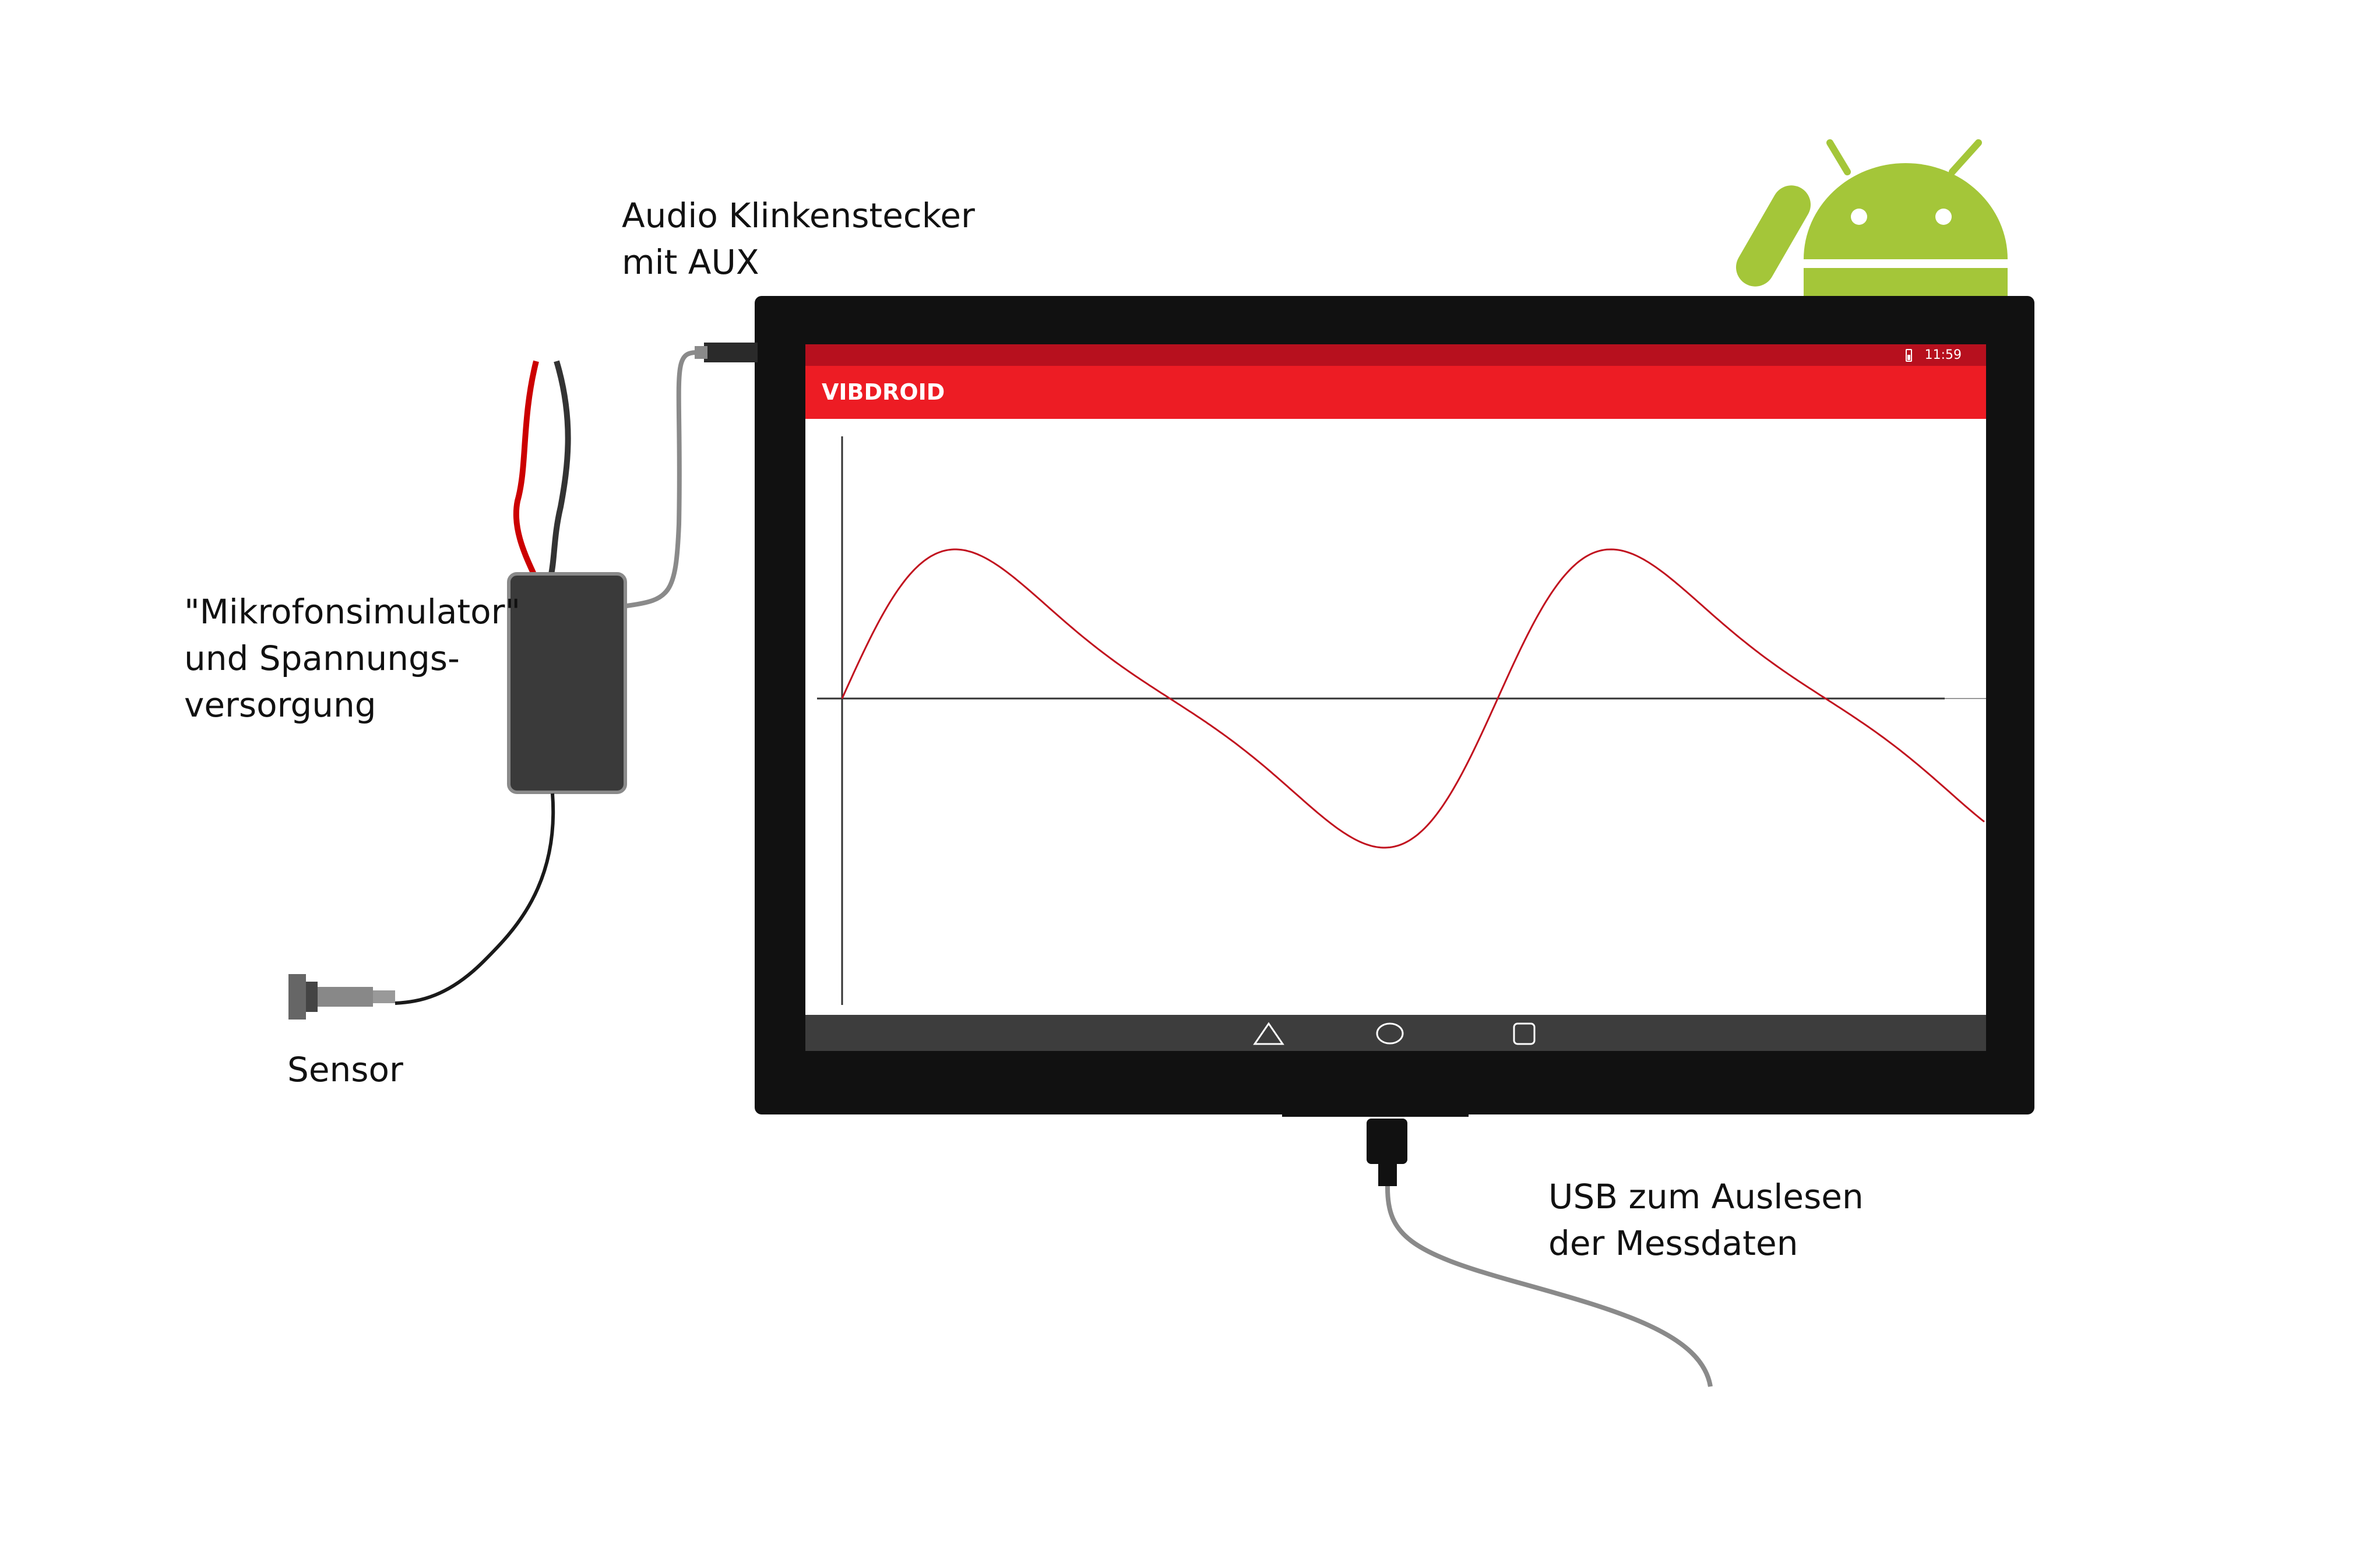 This screenshot has width=2380, height=1545. What do you see at coordinates (1673, 1243) in the screenshot?
I see `label-usb-line2: der Messdaten` at bounding box center [1673, 1243].